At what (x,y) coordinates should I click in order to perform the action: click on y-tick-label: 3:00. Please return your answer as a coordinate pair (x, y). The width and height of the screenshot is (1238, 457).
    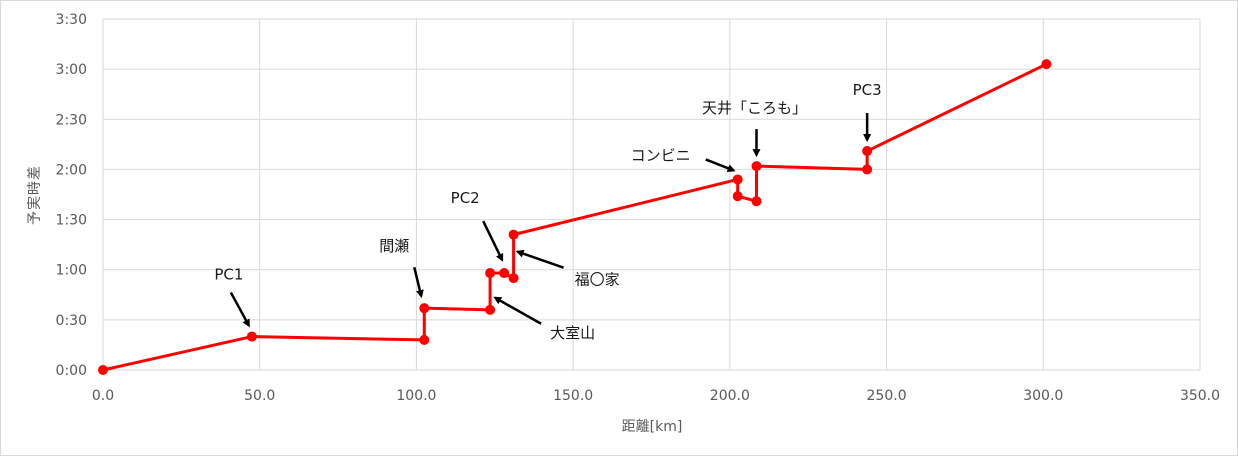
    Looking at the image, I should click on (71, 70).